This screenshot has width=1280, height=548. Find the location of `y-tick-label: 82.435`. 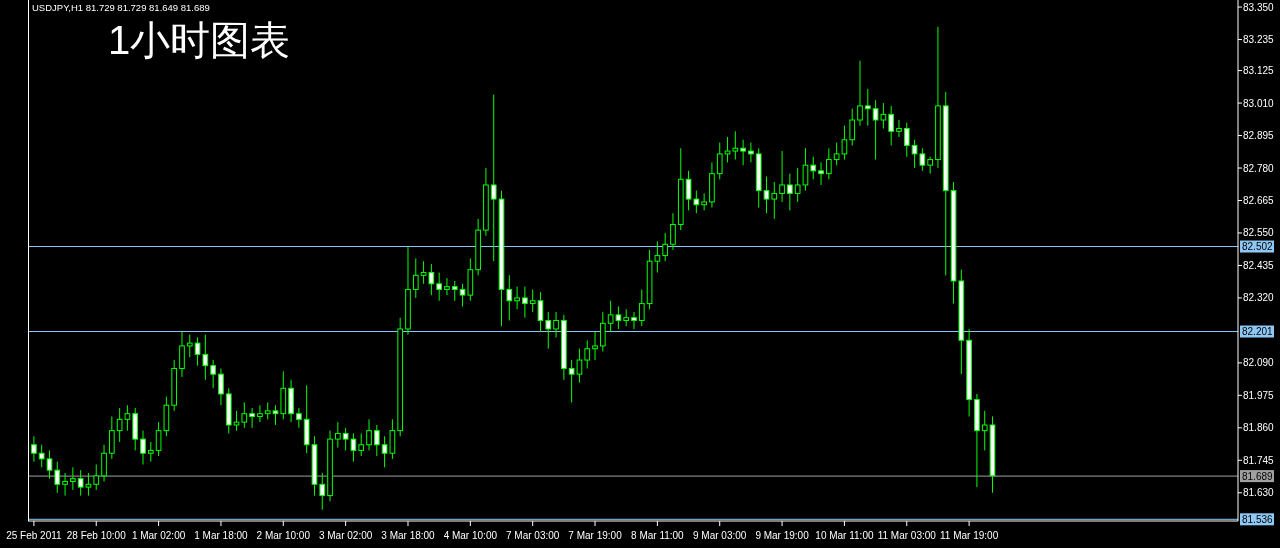

y-tick-label: 82.435 is located at coordinates (1259, 265).